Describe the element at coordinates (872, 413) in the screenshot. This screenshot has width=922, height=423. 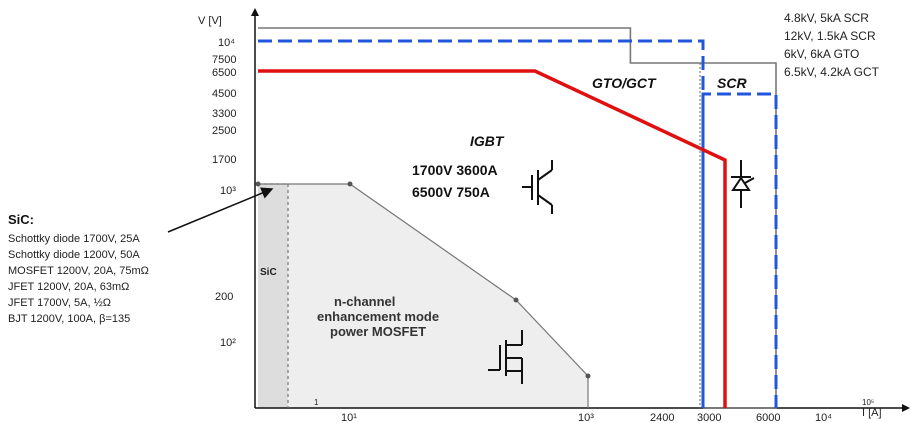
I see `x-axis-label: I [A]` at that location.